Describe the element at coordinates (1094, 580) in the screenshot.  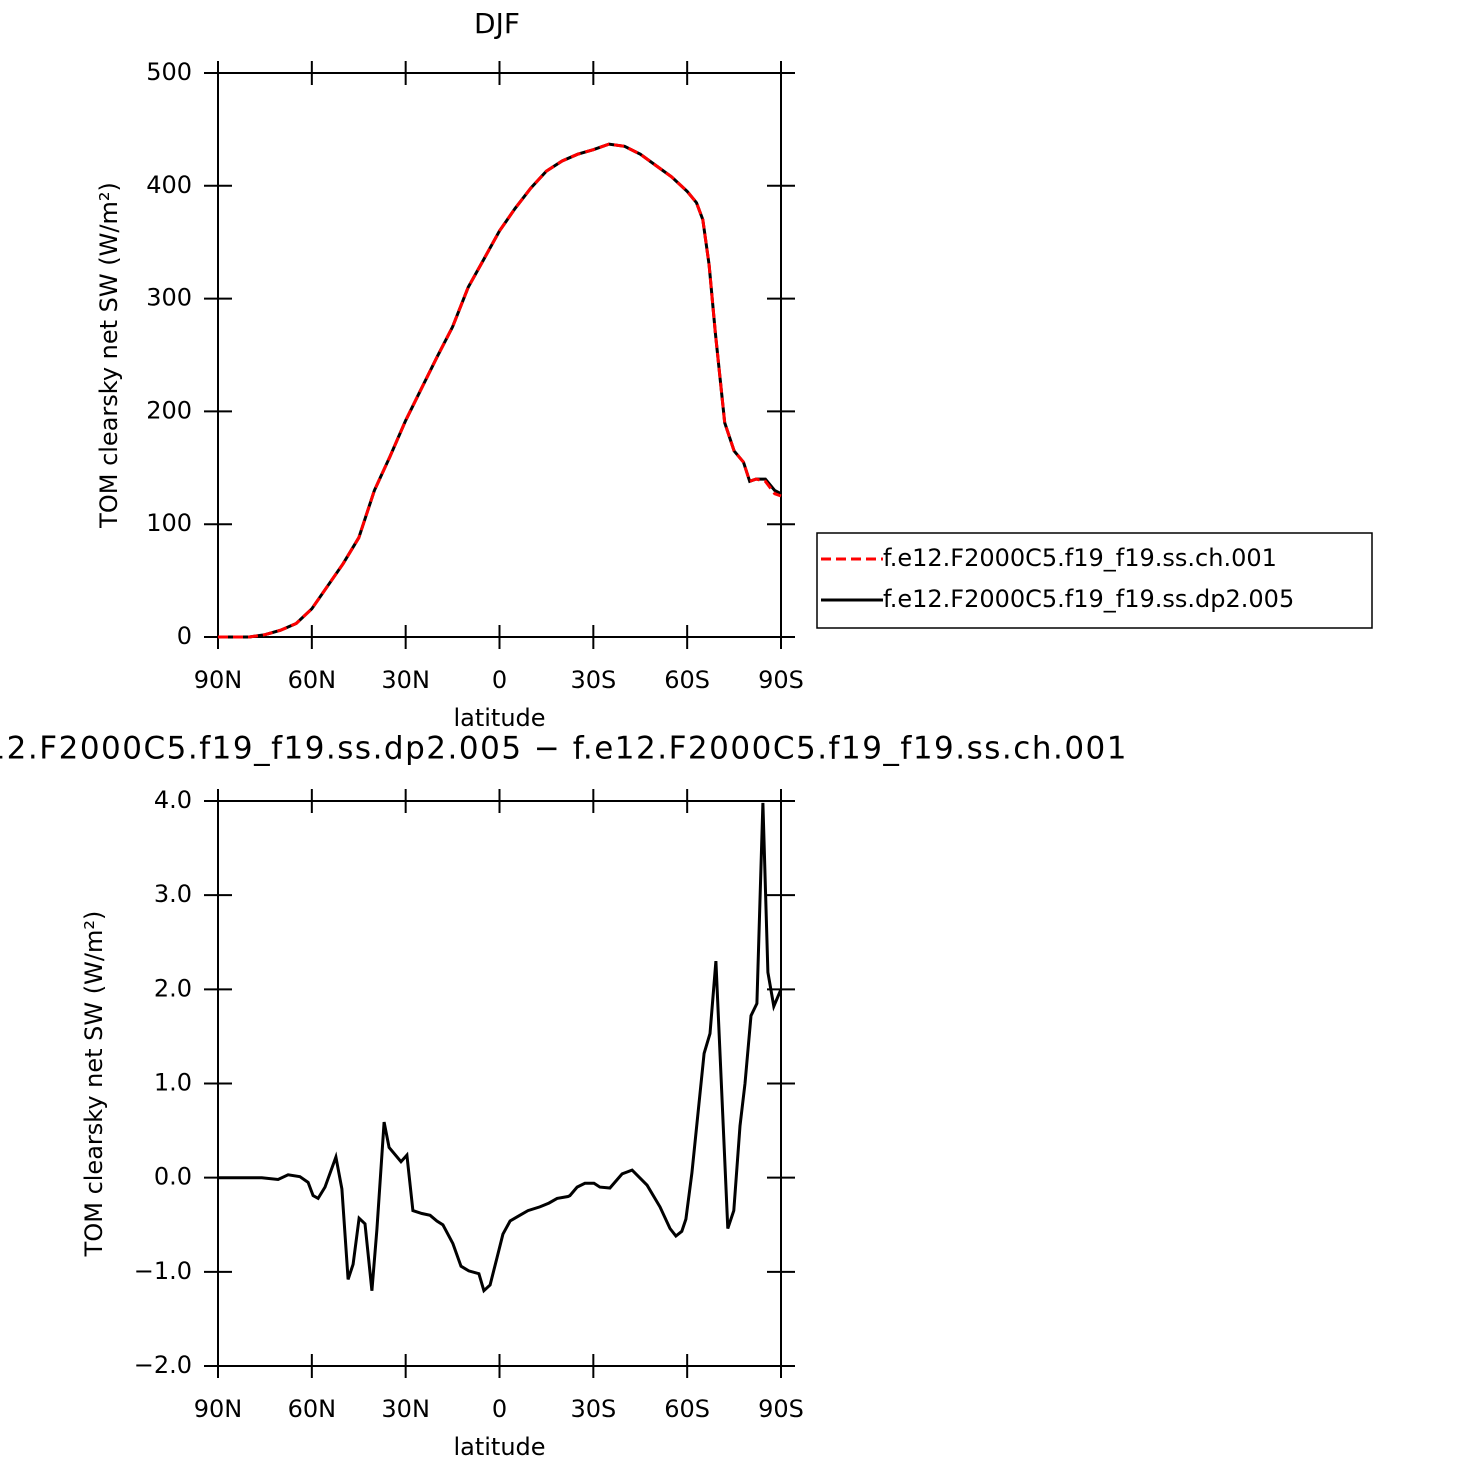
I see `legend-box` at that location.